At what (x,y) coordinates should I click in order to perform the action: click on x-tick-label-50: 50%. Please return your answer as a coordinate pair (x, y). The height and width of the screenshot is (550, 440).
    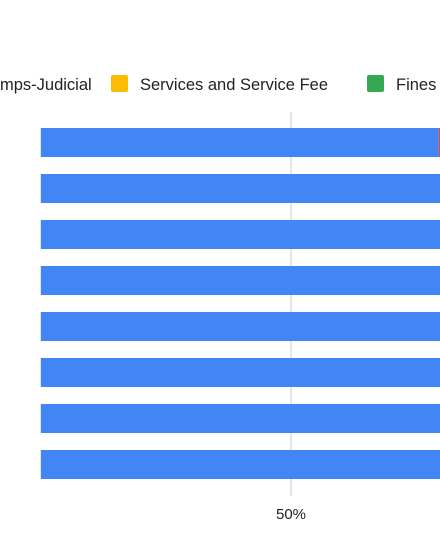
    Looking at the image, I should click on (291, 514).